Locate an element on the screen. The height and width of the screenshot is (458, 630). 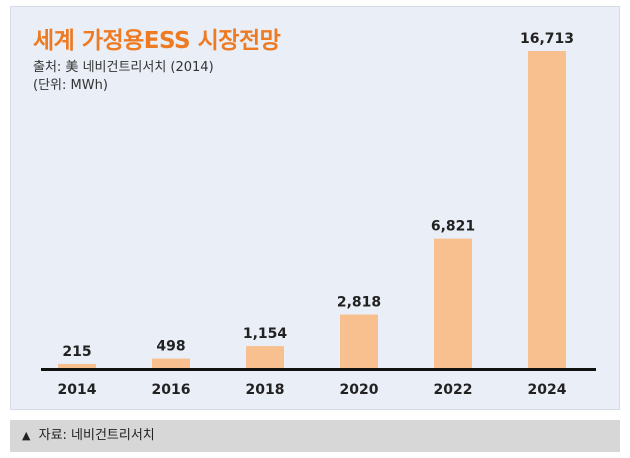
value-label-2022: 6,821 is located at coordinates (453, 227).